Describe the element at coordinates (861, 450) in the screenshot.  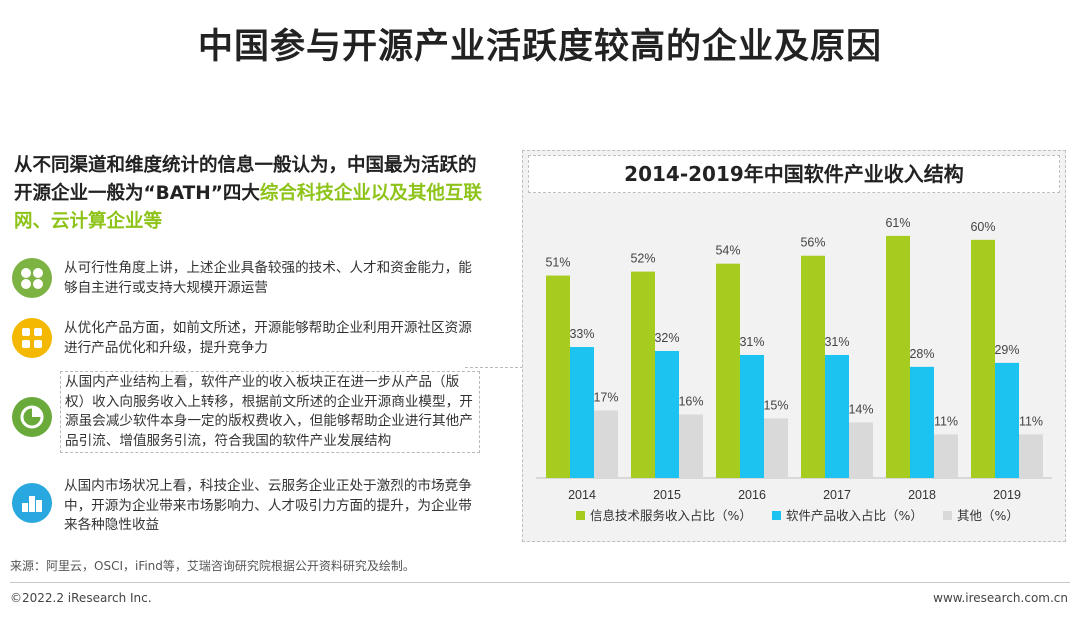
I see `bar-2017-s3` at that location.